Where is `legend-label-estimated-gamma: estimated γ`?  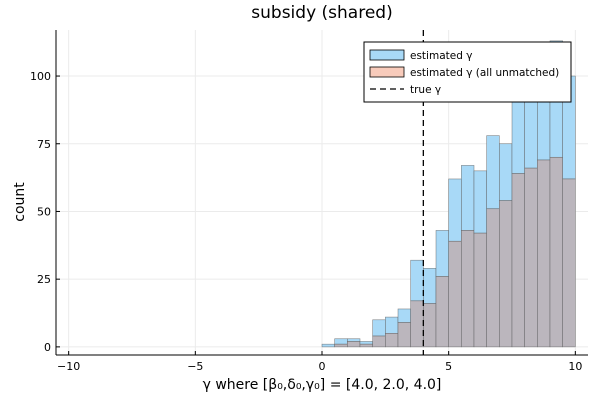 legend-label-estimated-gamma: estimated γ is located at coordinates (441, 56).